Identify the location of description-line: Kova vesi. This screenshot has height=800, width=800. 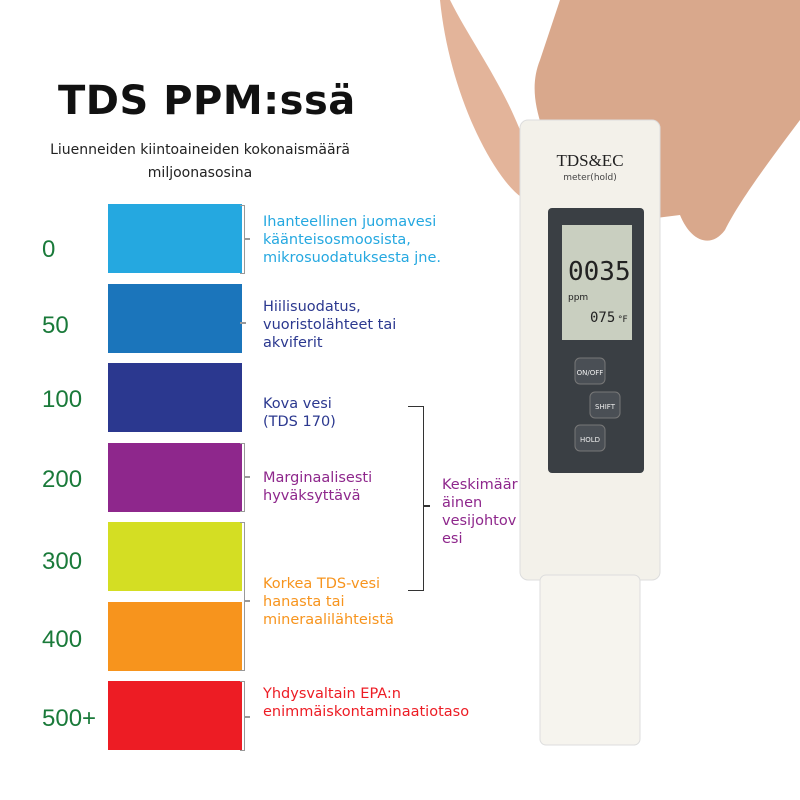
(297, 404).